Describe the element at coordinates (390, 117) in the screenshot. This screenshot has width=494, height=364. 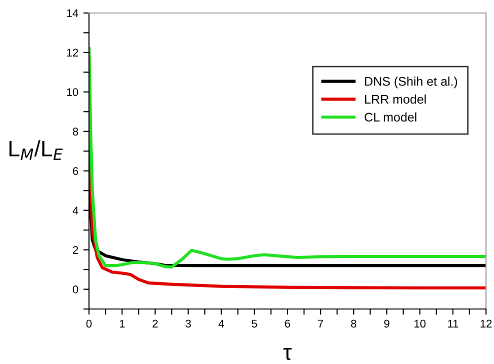
I see `legend-label: CL model` at that location.